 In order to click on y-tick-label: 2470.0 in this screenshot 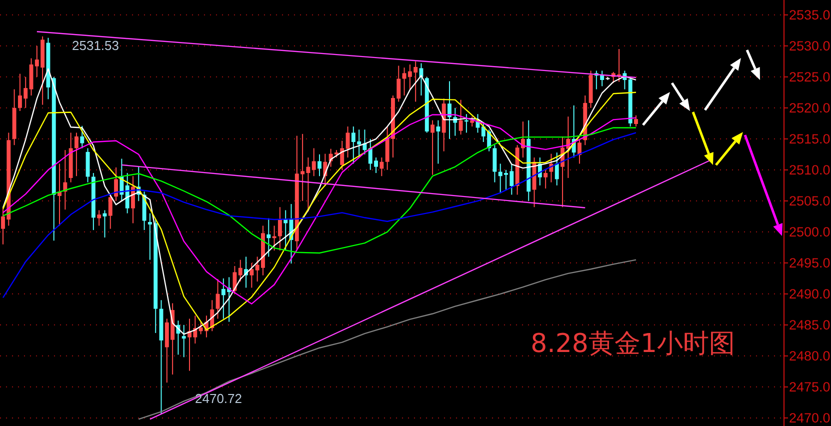, I will do `click(809, 418)`.